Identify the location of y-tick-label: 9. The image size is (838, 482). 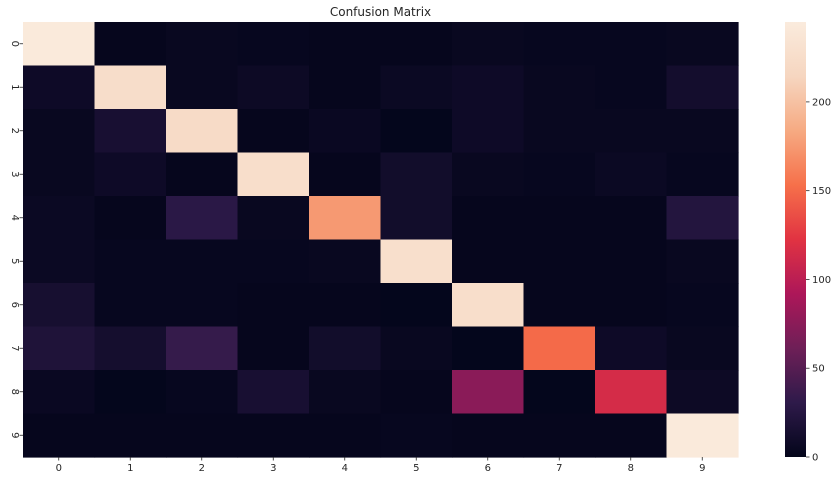
(14, 435).